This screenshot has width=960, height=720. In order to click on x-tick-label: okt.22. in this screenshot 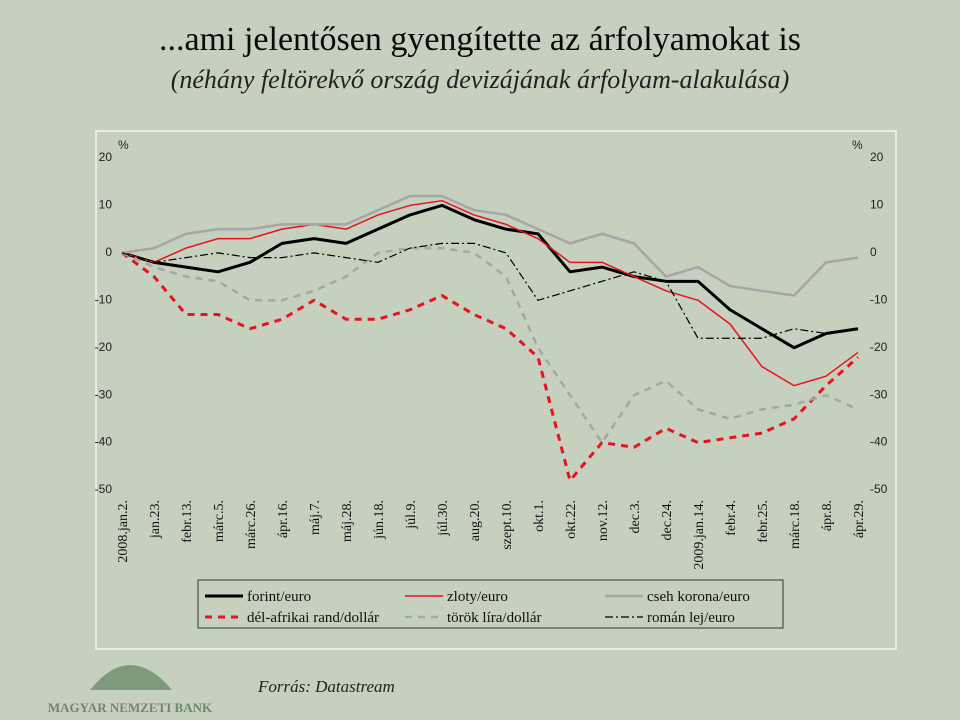, I will do `click(571, 519)`.